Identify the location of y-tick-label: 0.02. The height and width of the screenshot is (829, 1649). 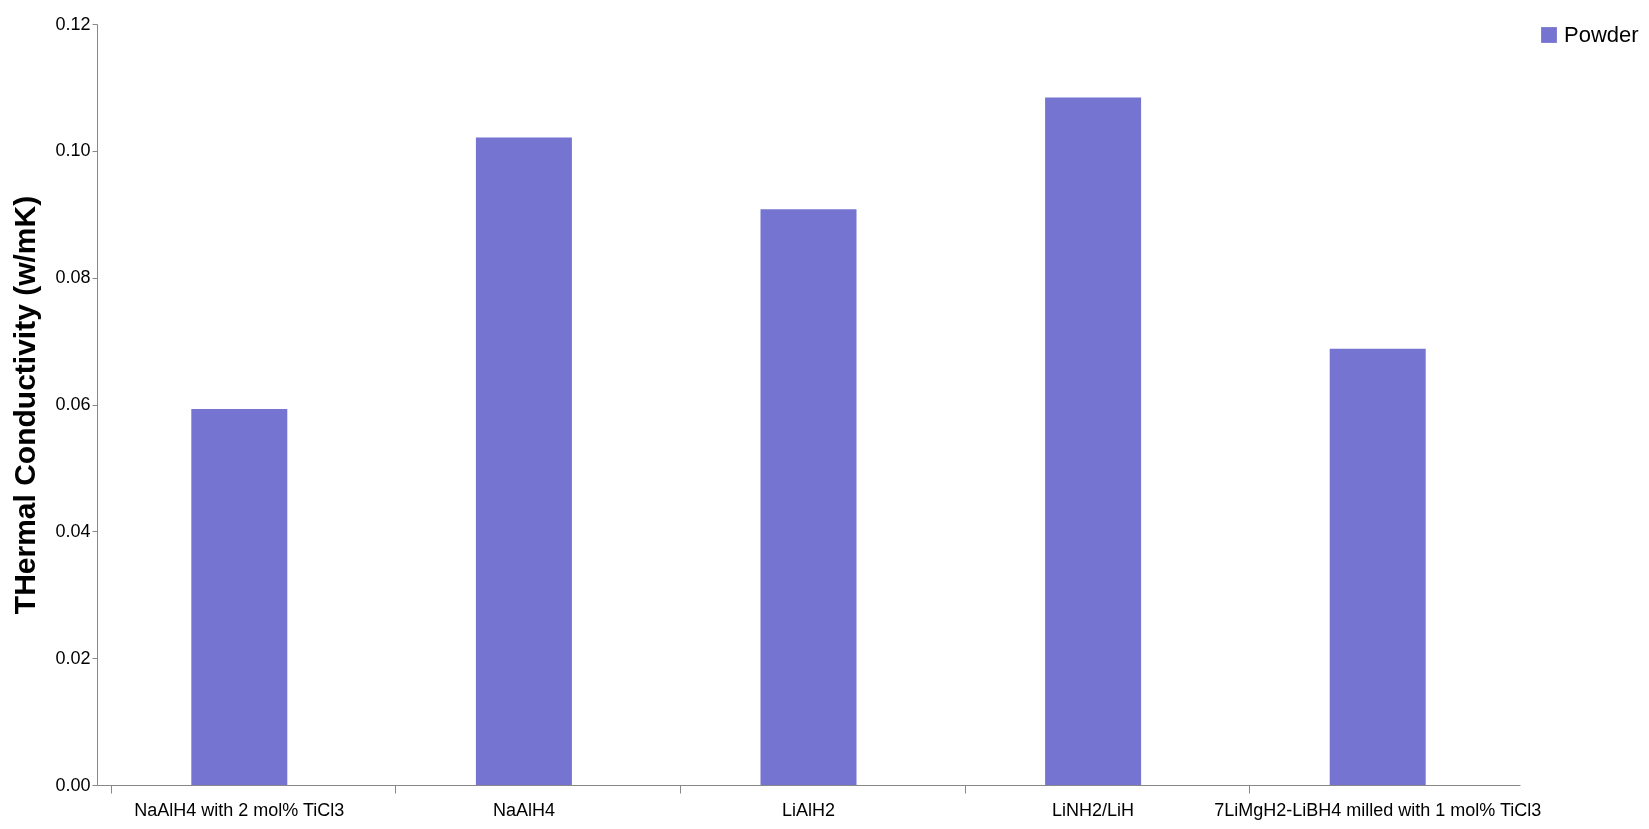
(73, 657).